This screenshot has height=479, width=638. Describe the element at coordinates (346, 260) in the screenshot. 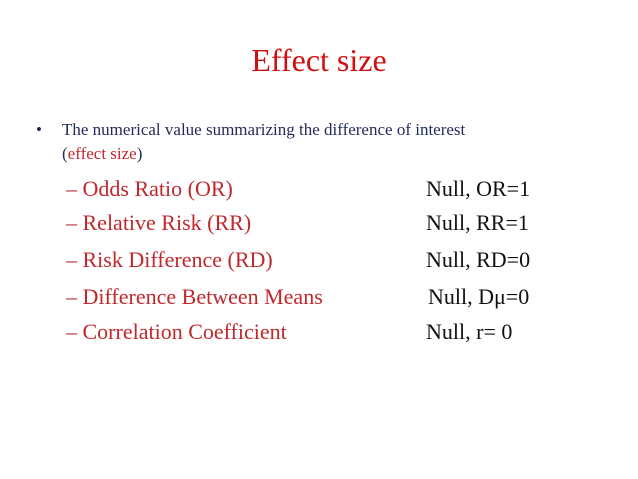

I see `sub-item-risk-difference: – Risk Difference (RD) Null, RD=0` at that location.